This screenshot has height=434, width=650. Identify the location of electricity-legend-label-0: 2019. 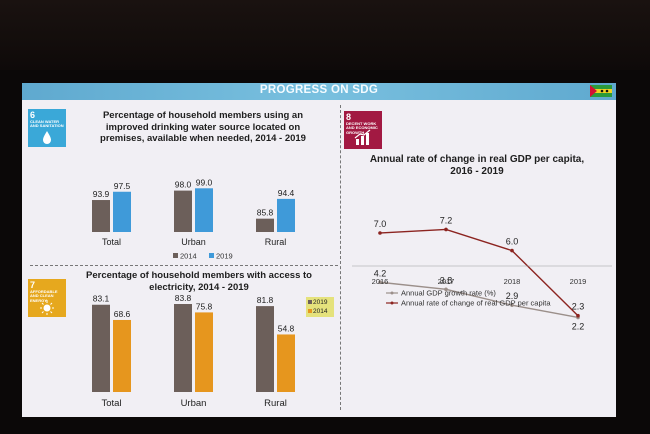
(320, 302).